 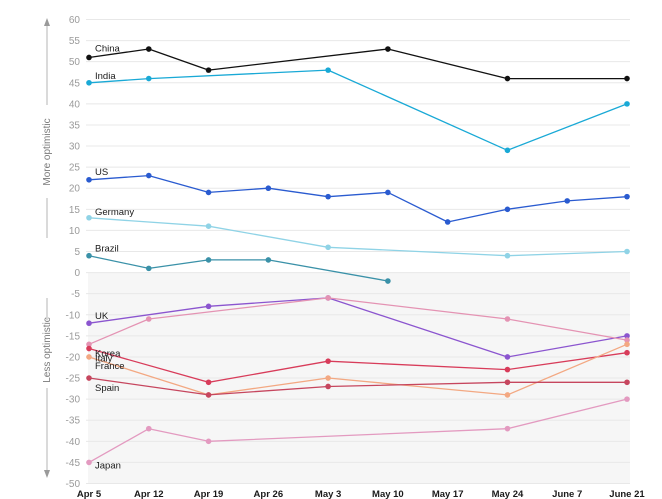 I want to click on more-optimistic-label: More optimistic, so click(x=47, y=151).